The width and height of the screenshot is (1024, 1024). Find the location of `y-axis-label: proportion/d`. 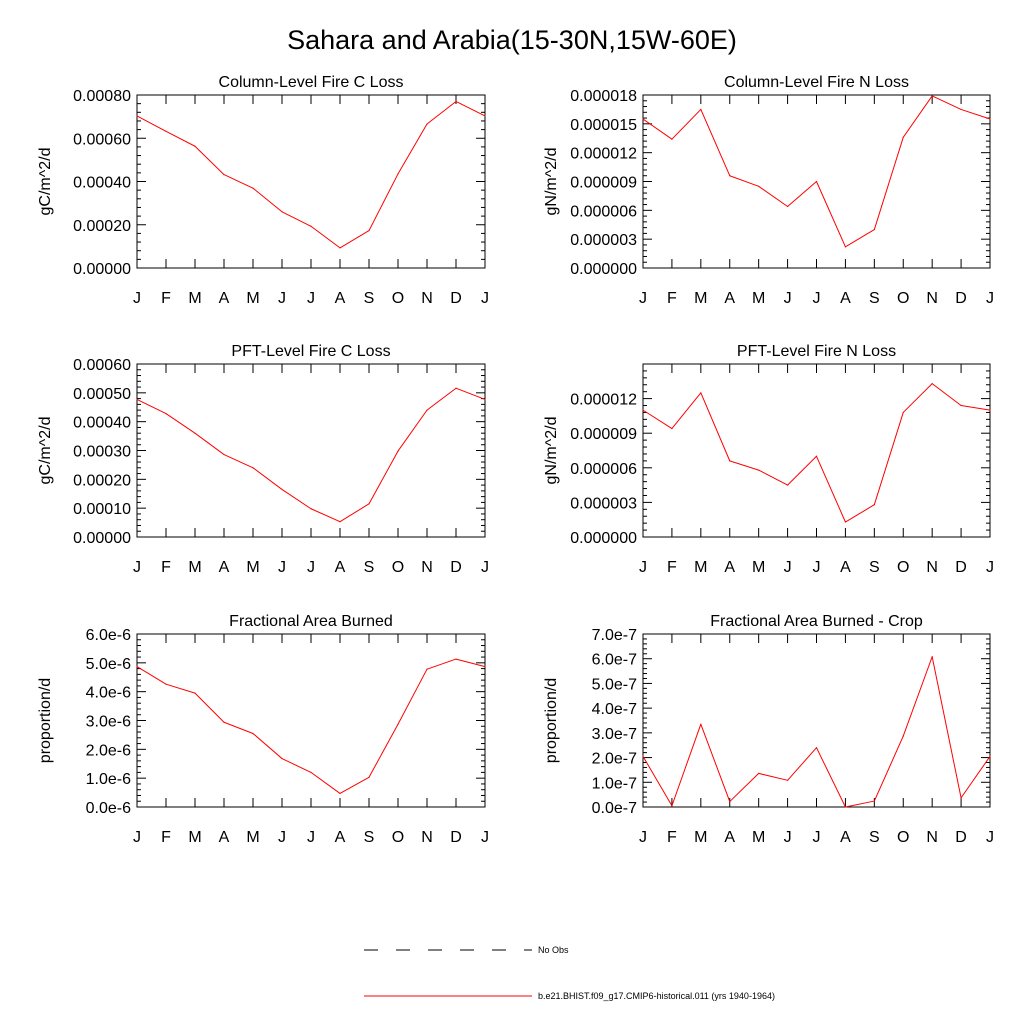

y-axis-label: proportion/d is located at coordinates (45, 720).